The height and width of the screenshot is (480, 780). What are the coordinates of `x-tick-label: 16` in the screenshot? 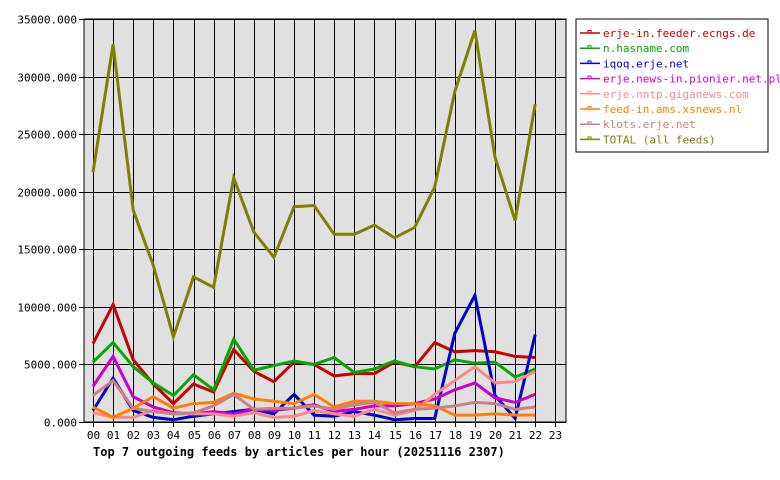 It's located at (415, 435).